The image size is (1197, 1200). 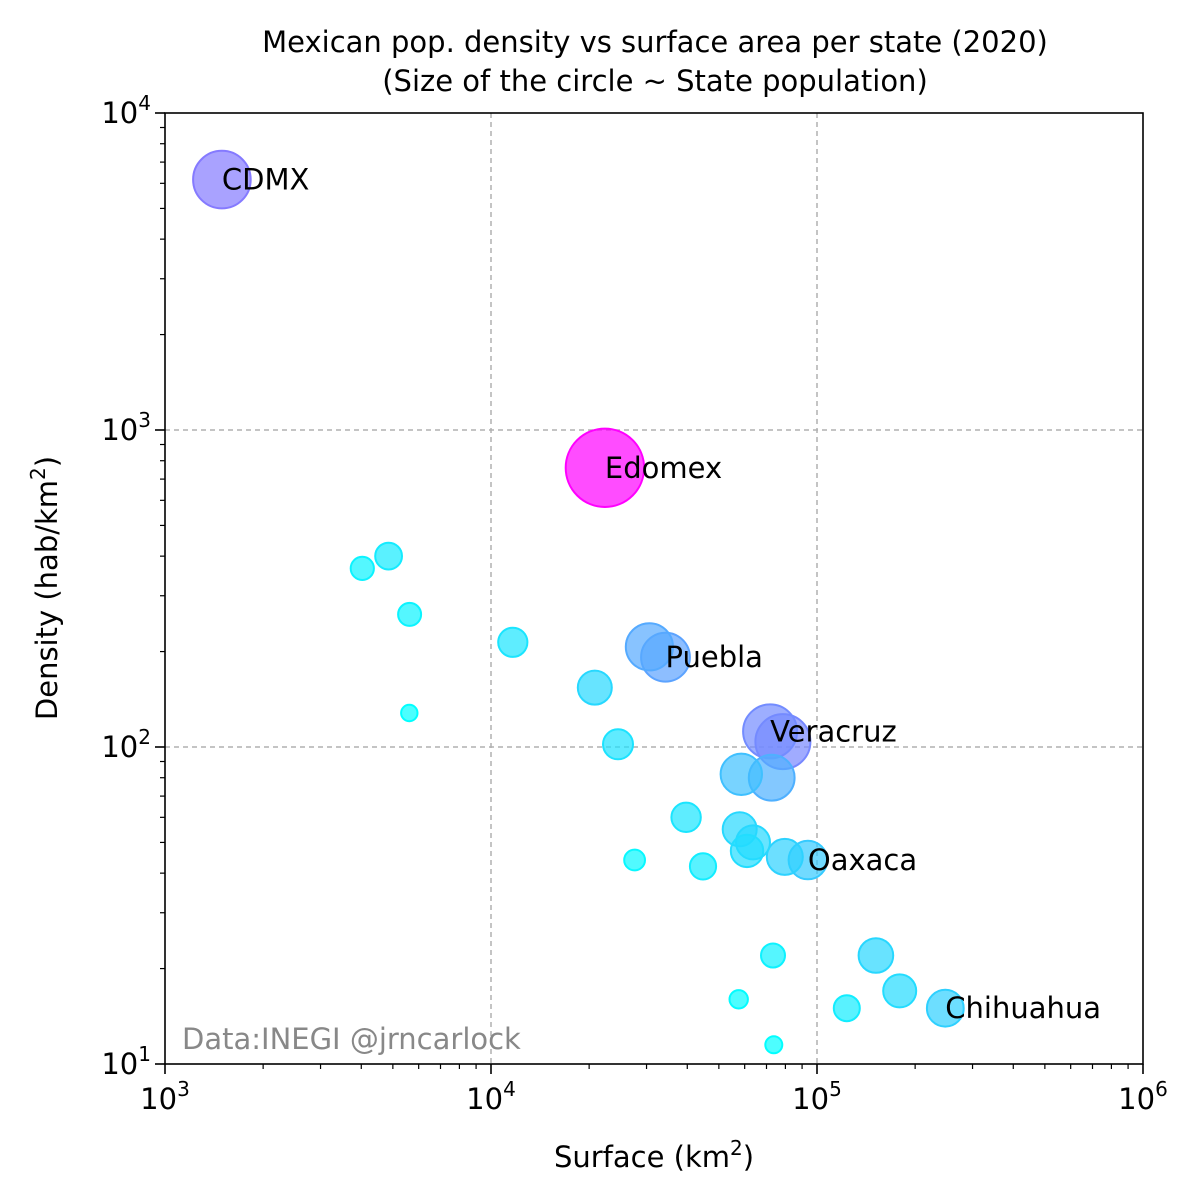 I want to click on x-tick-label: 10⁴, so click(x=491, y=1096).